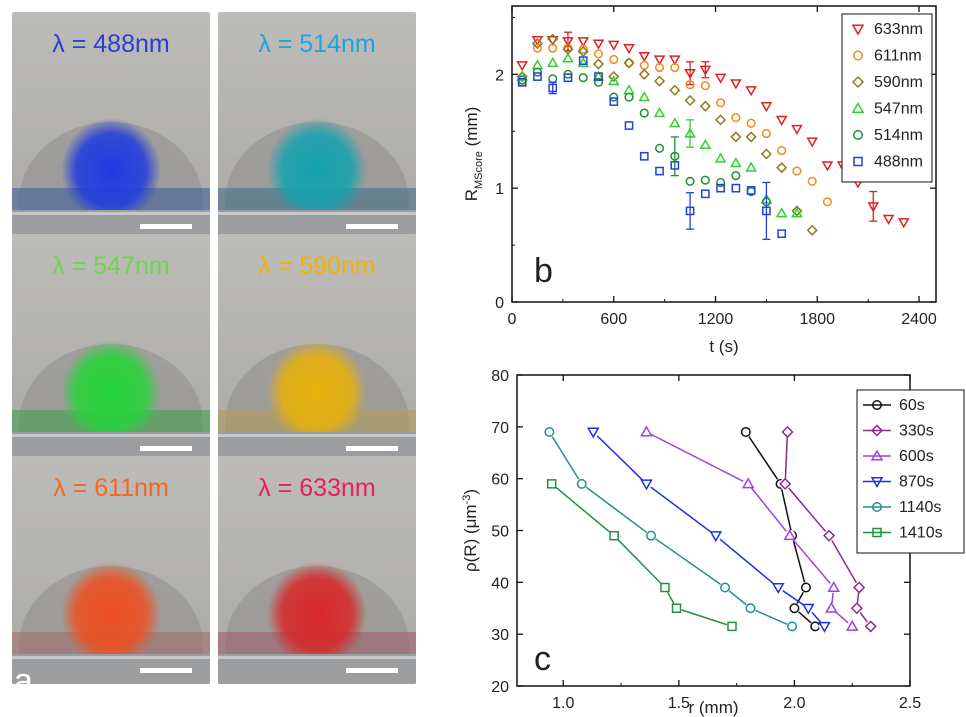 The image size is (966, 717). What do you see at coordinates (500, 635) in the screenshot?
I see `y-tick-label: 30` at bounding box center [500, 635].